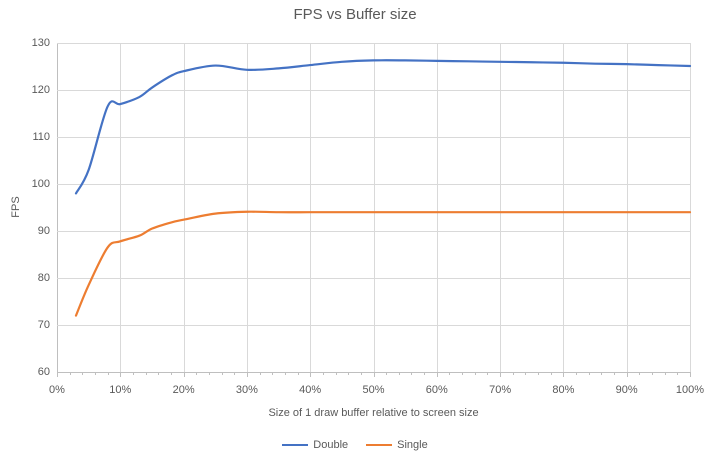  What do you see at coordinates (310, 390) in the screenshot?
I see `x-tick-label: 40%` at bounding box center [310, 390].